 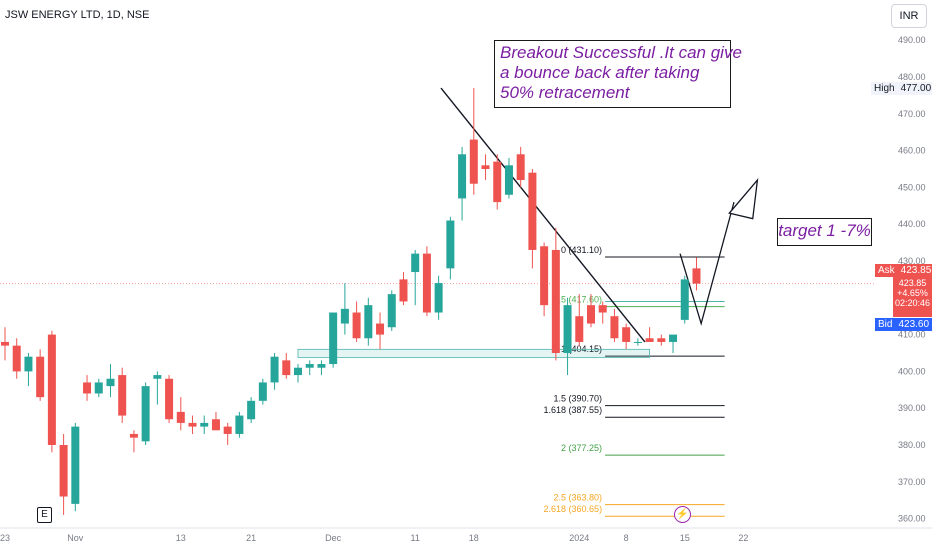 What do you see at coordinates (374, 538) in the screenshot?
I see `time-axis: 23 Nov 13 21 Dec 11 18 2024 8 15 22` at bounding box center [374, 538].